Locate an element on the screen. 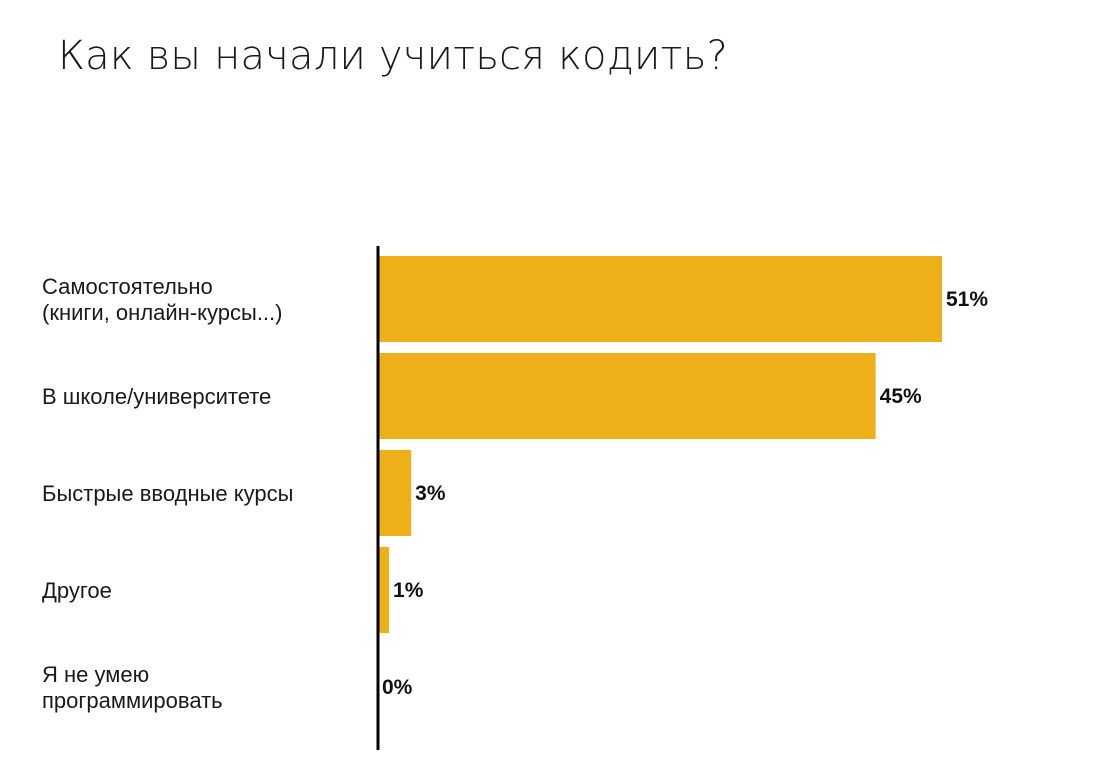 The width and height of the screenshot is (1118, 762). category-label-line: программировать is located at coordinates (132, 700).